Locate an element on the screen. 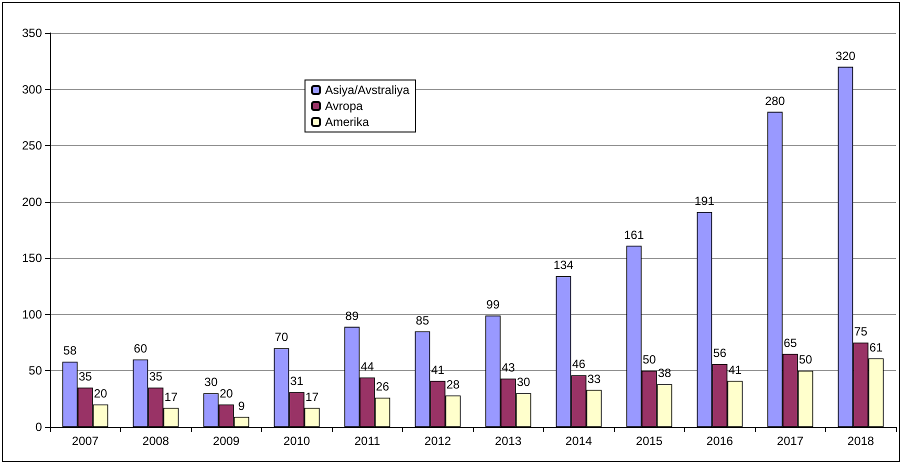 Image resolution: width=904 pixels, height=466 pixels. x-tick-label: 2013 is located at coordinates (508, 441).